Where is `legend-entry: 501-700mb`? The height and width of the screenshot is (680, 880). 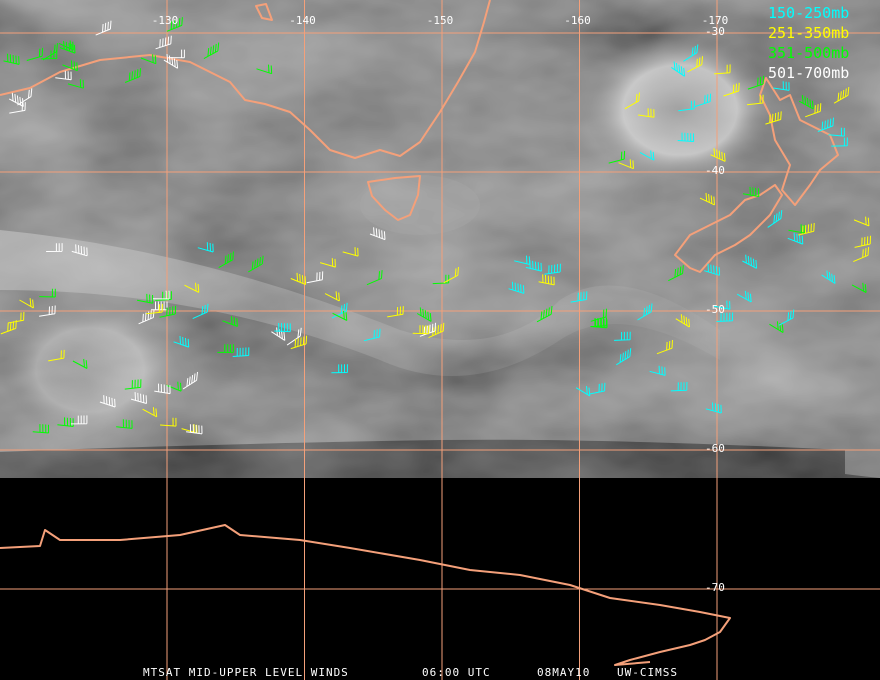
legend-entry: 501-700mb is located at coordinates (808, 73).